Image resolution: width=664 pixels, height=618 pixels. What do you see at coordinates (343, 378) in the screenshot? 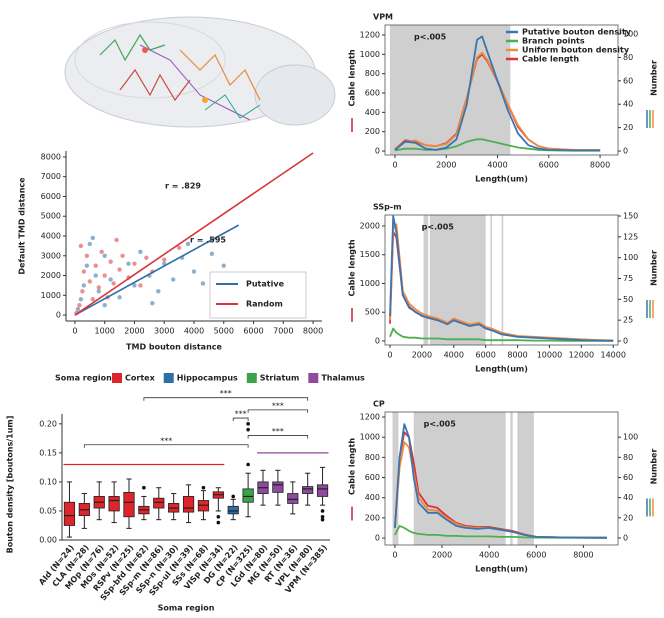
I see `legend-label: Thalamus` at bounding box center [343, 378].